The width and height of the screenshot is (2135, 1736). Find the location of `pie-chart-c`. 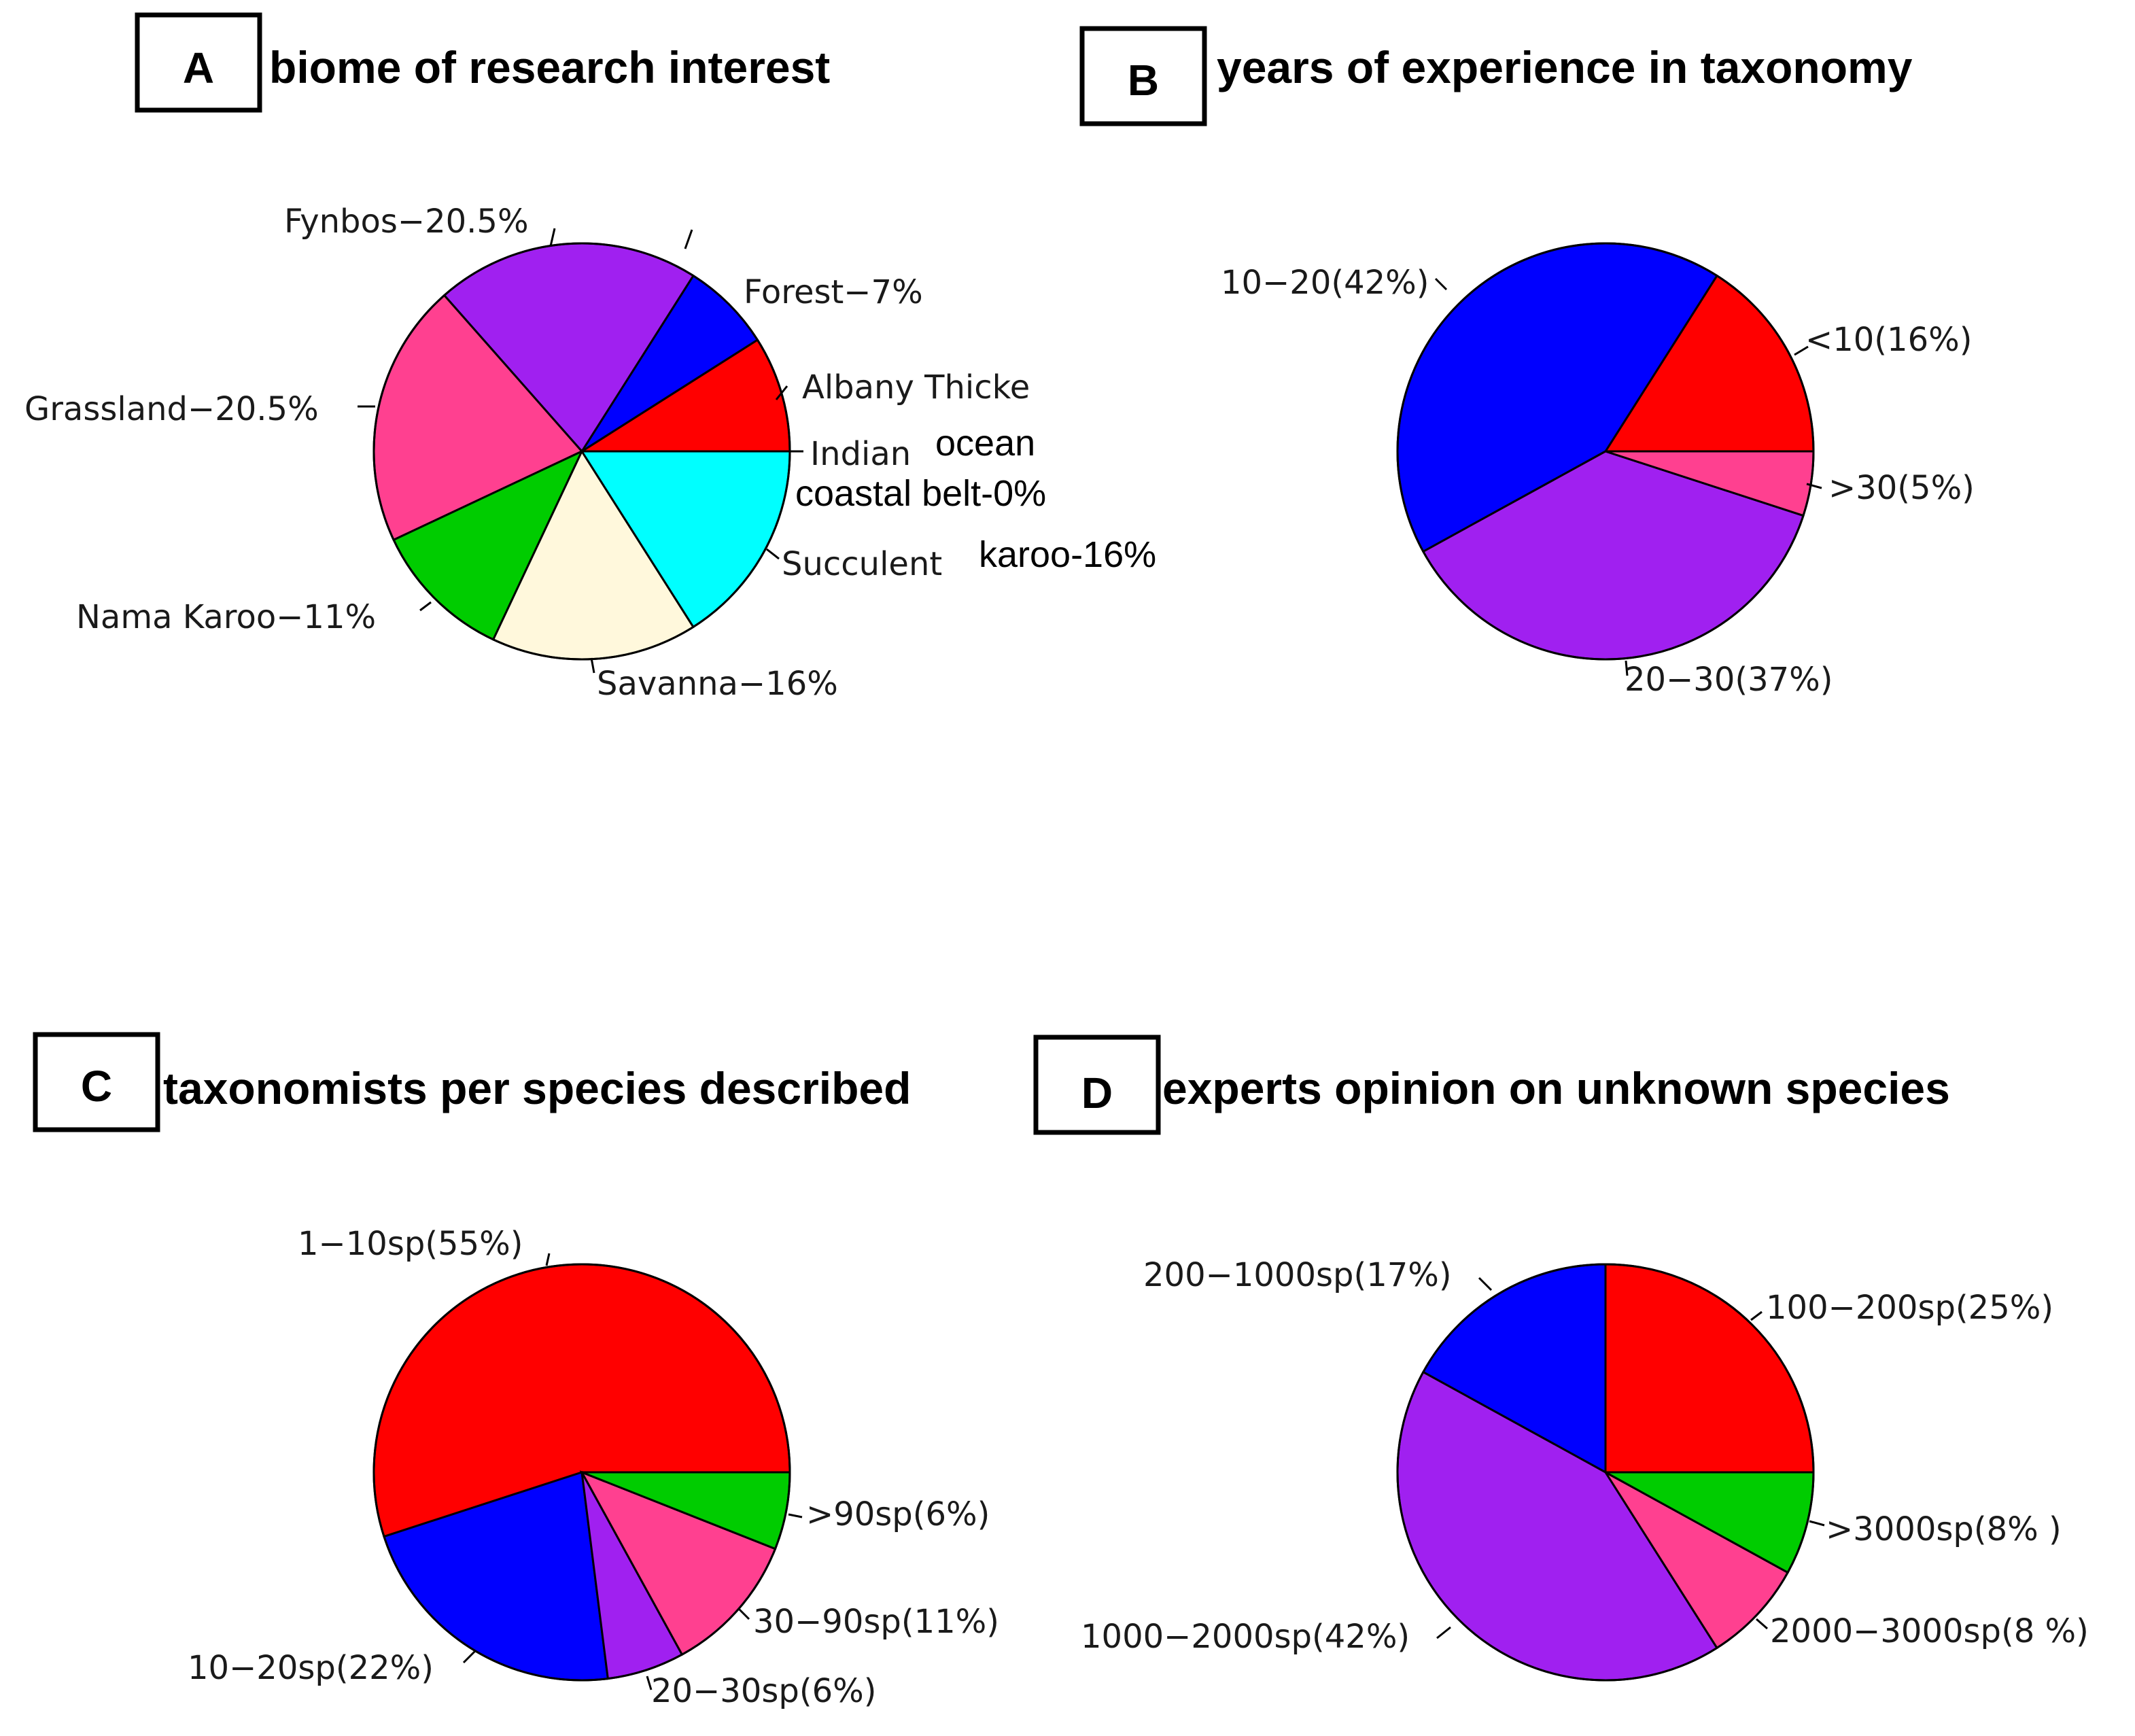

pie-chart-c is located at coordinates (581, 1472).